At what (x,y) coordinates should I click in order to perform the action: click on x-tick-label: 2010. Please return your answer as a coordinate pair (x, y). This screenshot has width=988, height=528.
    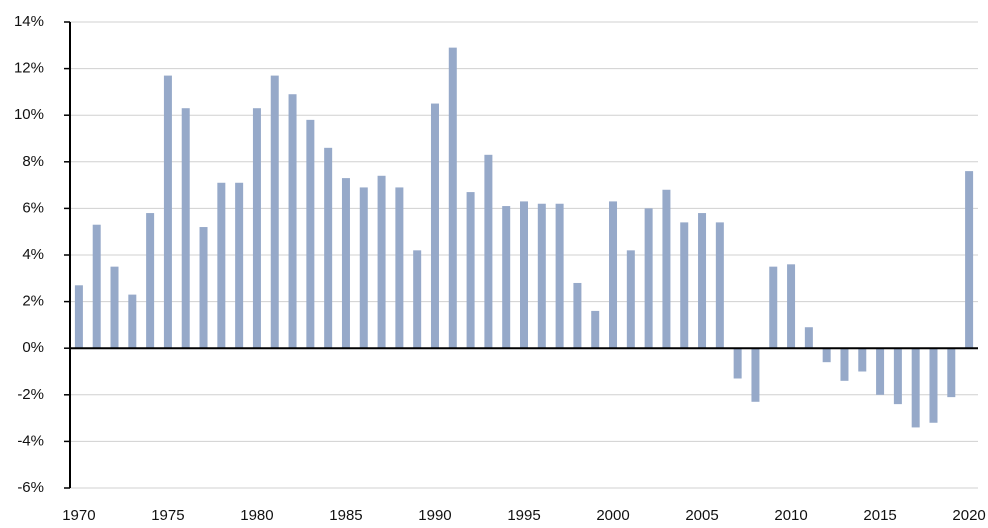
    Looking at the image, I should click on (790, 515).